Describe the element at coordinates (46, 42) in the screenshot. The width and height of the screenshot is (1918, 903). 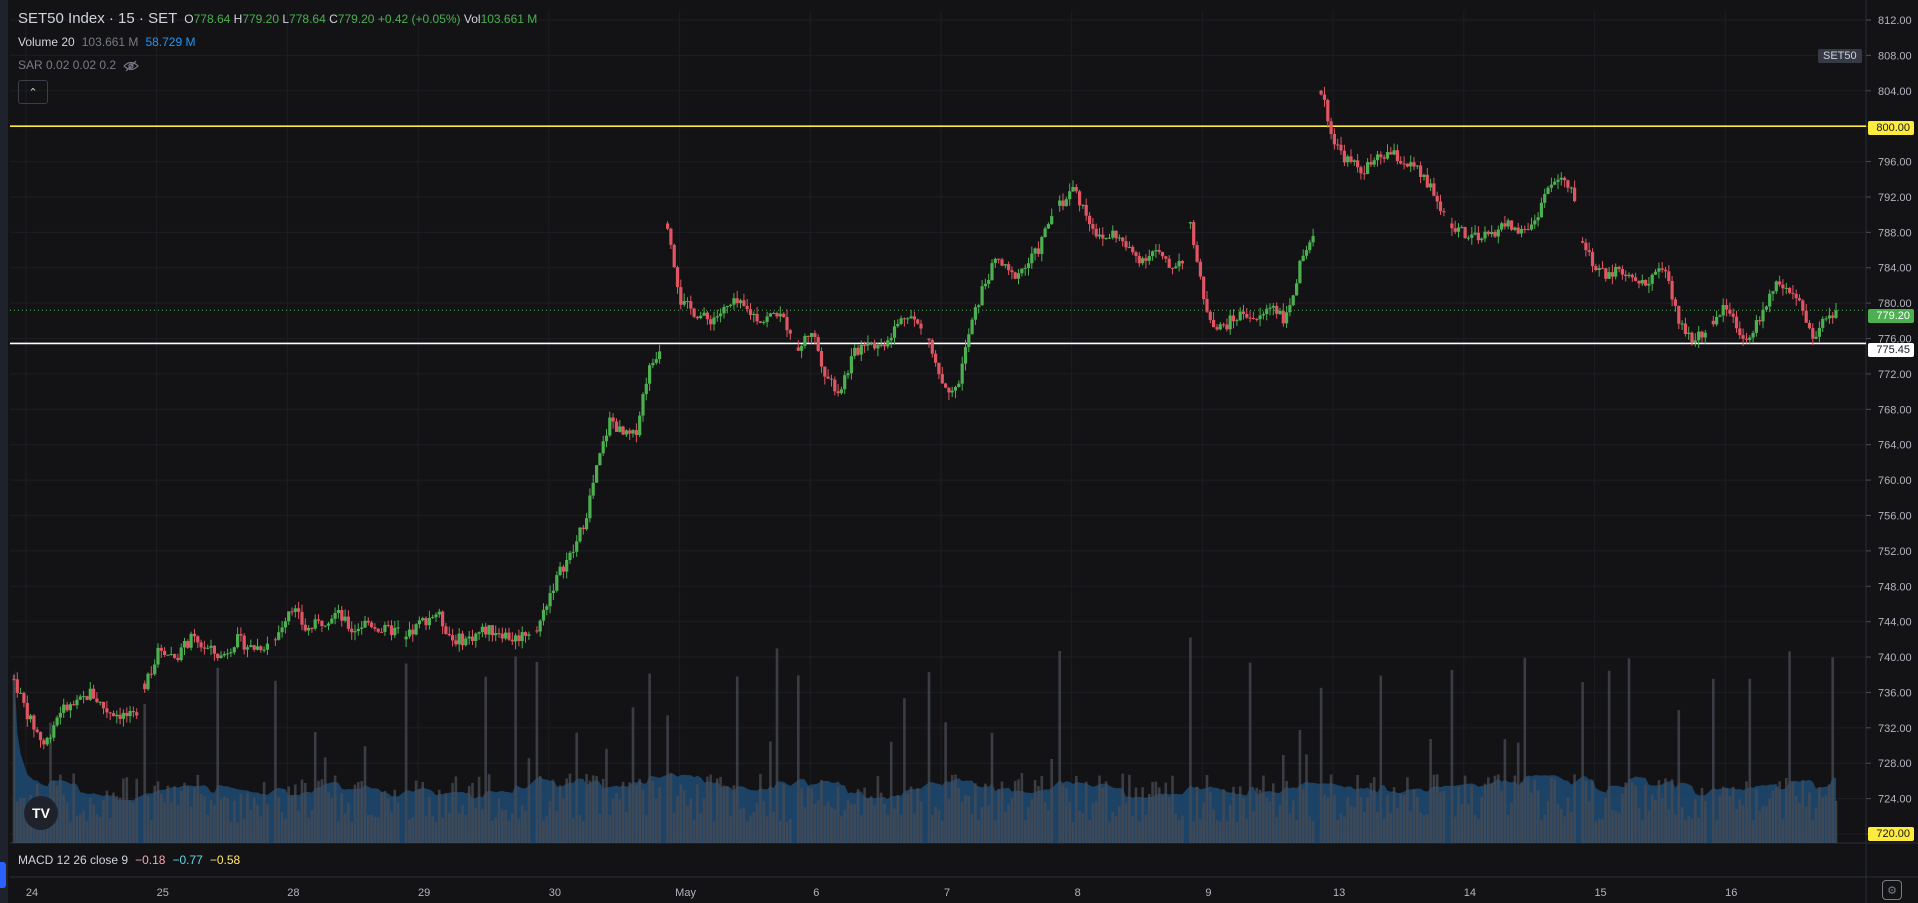
I see `volume-indicator-label: Volume 20` at that location.